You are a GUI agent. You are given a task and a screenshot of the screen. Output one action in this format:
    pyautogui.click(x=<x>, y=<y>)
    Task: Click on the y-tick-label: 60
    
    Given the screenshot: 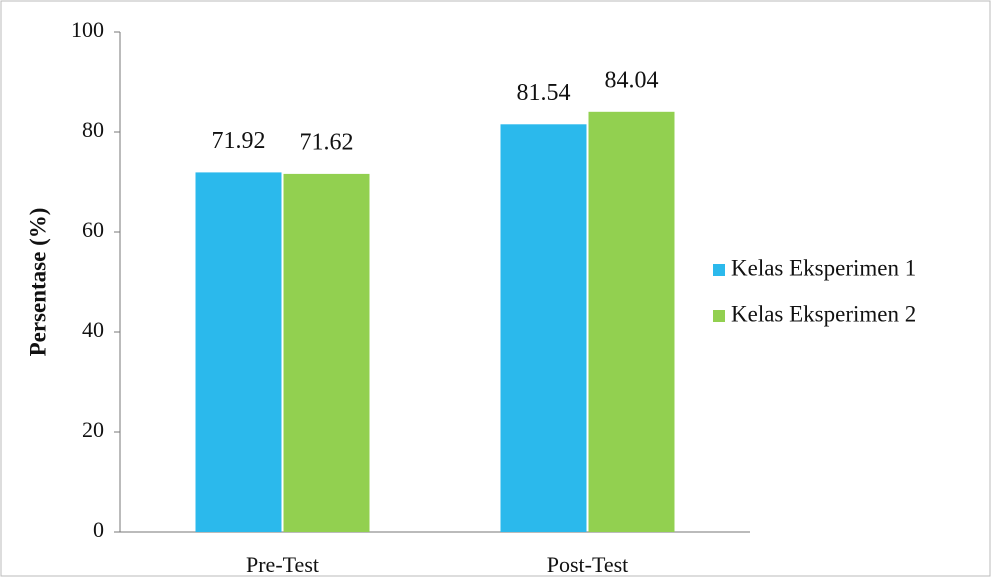 What is the action you would take?
    pyautogui.click(x=93, y=229)
    